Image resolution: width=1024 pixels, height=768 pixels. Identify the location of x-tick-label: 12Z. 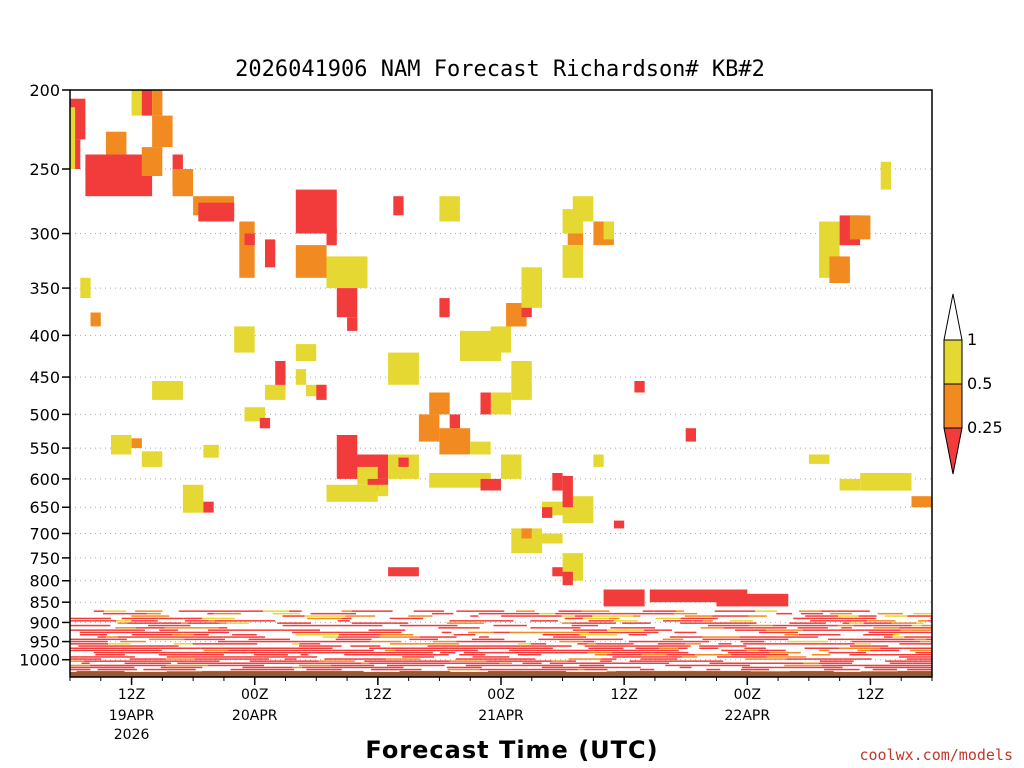
(377, 695).